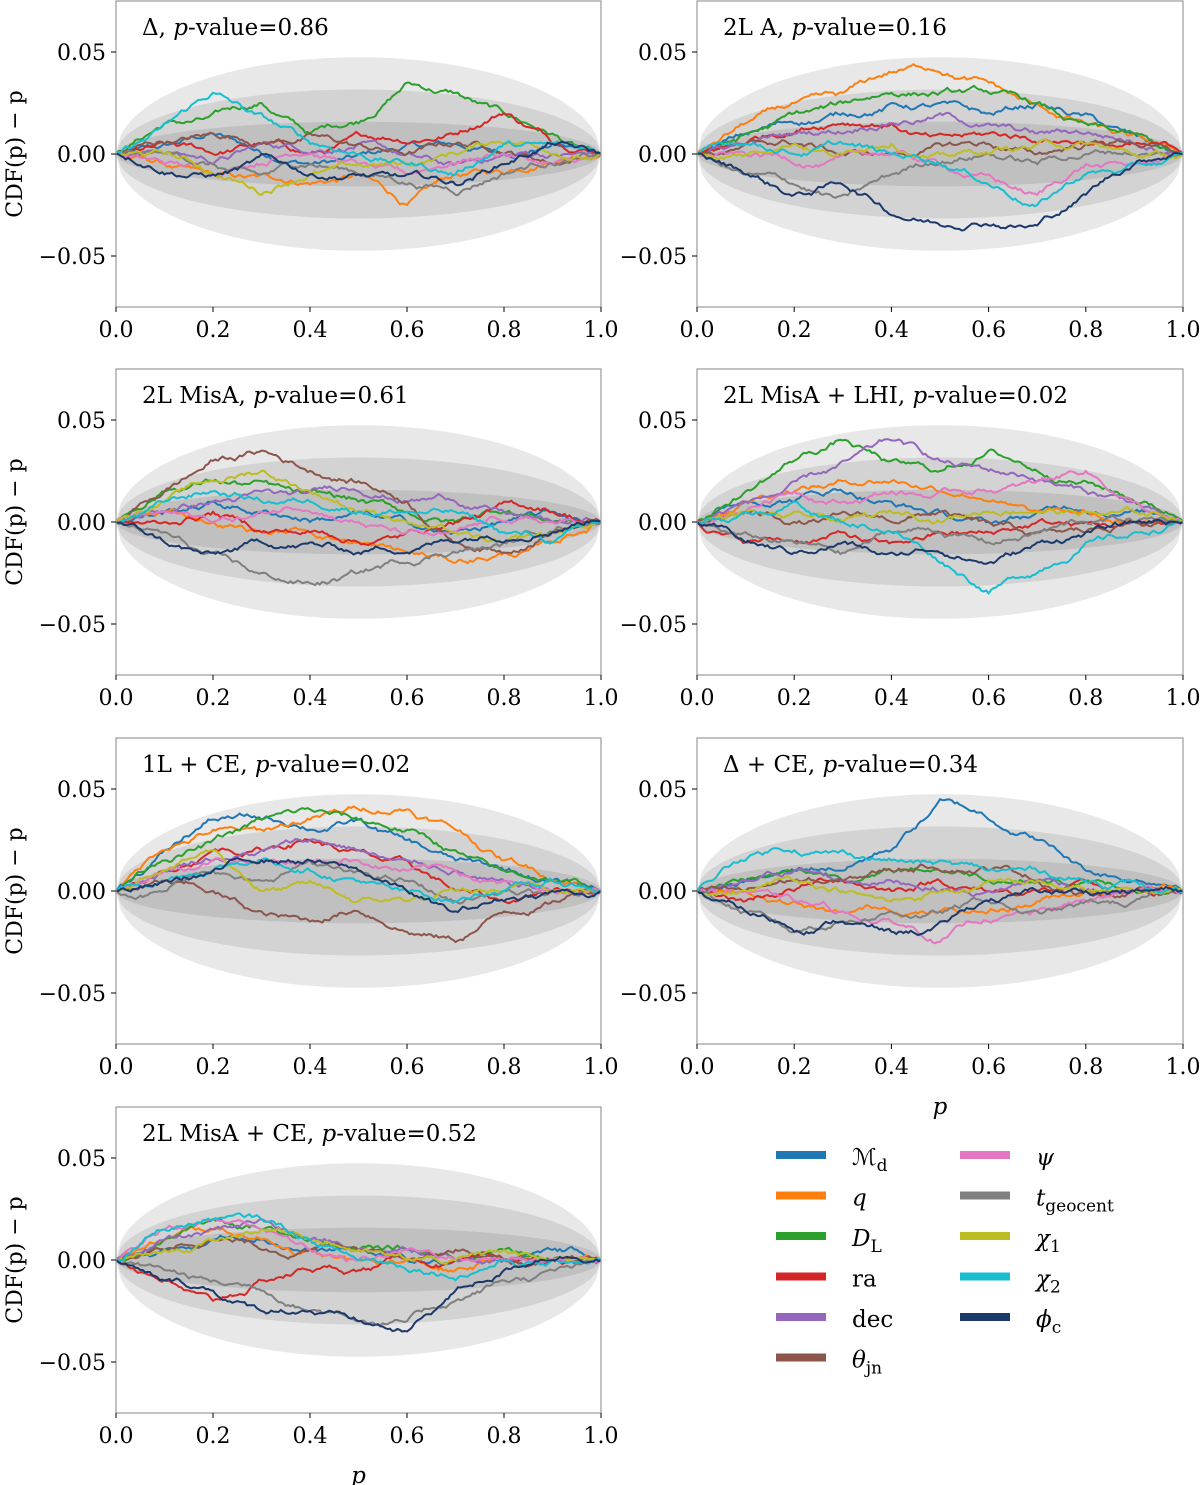 The image size is (1200, 1485). What do you see at coordinates (817, 396) in the screenshot?
I see `panel-name: 2L MisA + LHI,` at bounding box center [817, 396].